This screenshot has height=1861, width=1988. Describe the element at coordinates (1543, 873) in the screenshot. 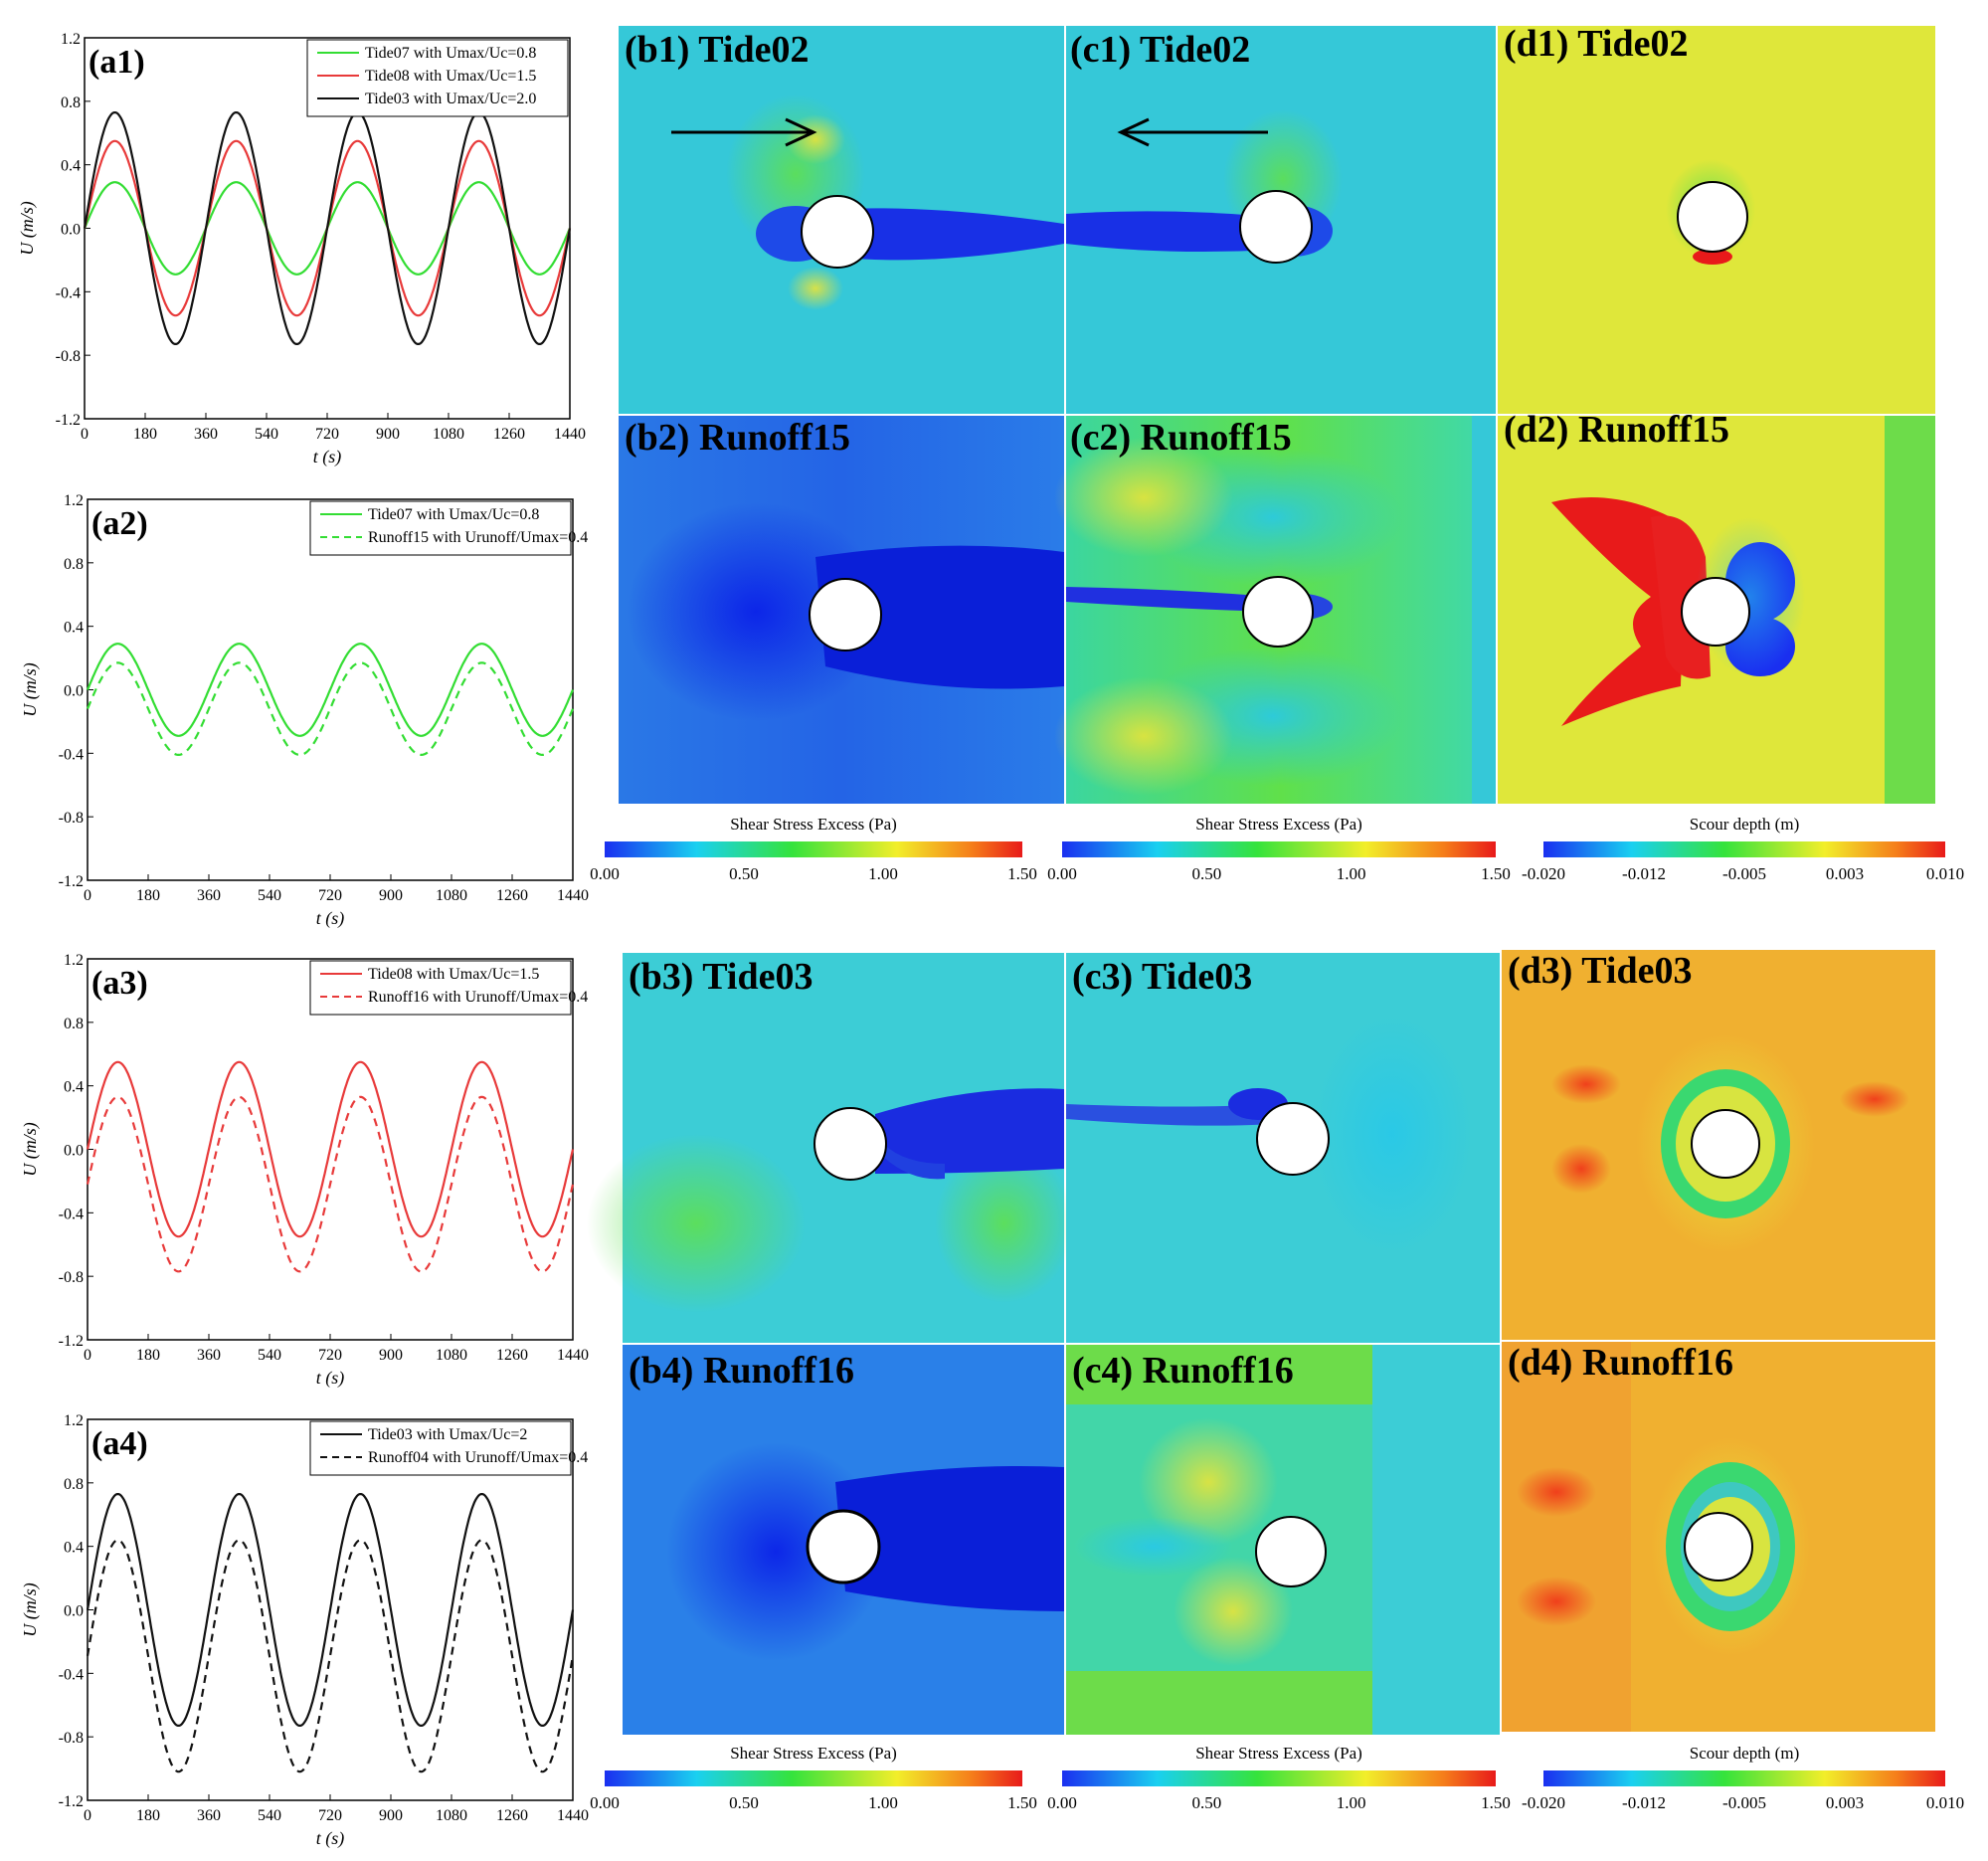

I see `colorbar-tick-label: -0.020` at that location.